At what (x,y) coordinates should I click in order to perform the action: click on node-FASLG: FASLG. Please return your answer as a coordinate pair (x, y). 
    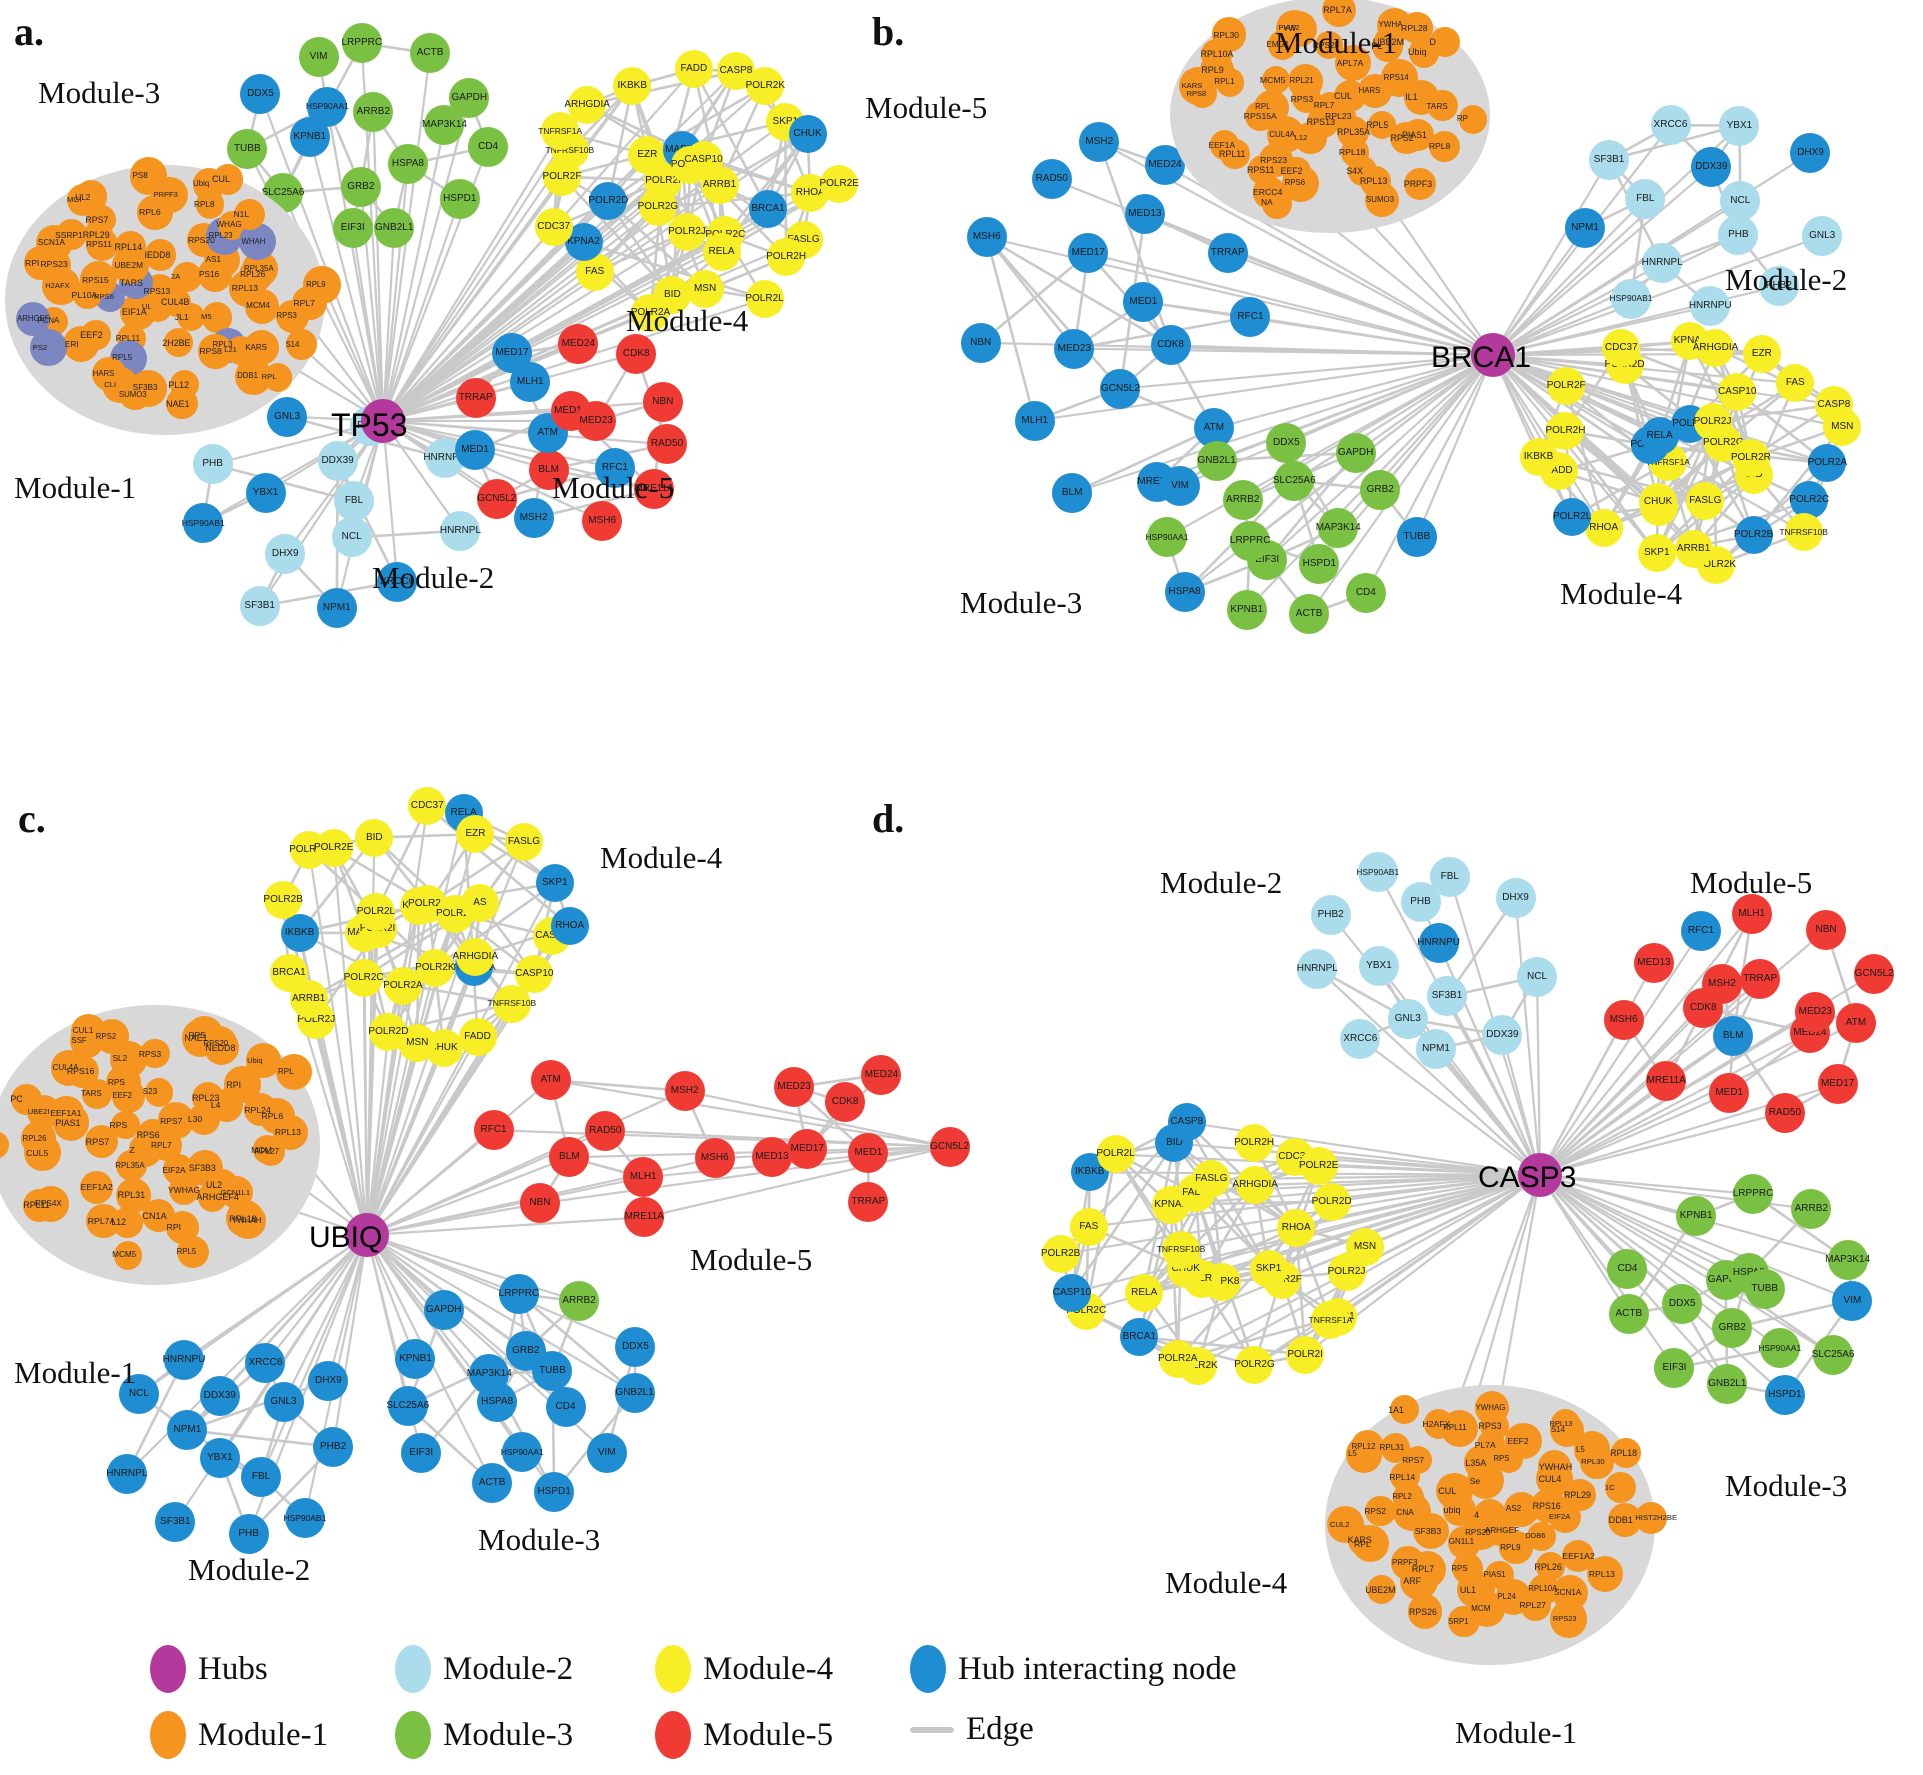
    Looking at the image, I should click on (1705, 500).